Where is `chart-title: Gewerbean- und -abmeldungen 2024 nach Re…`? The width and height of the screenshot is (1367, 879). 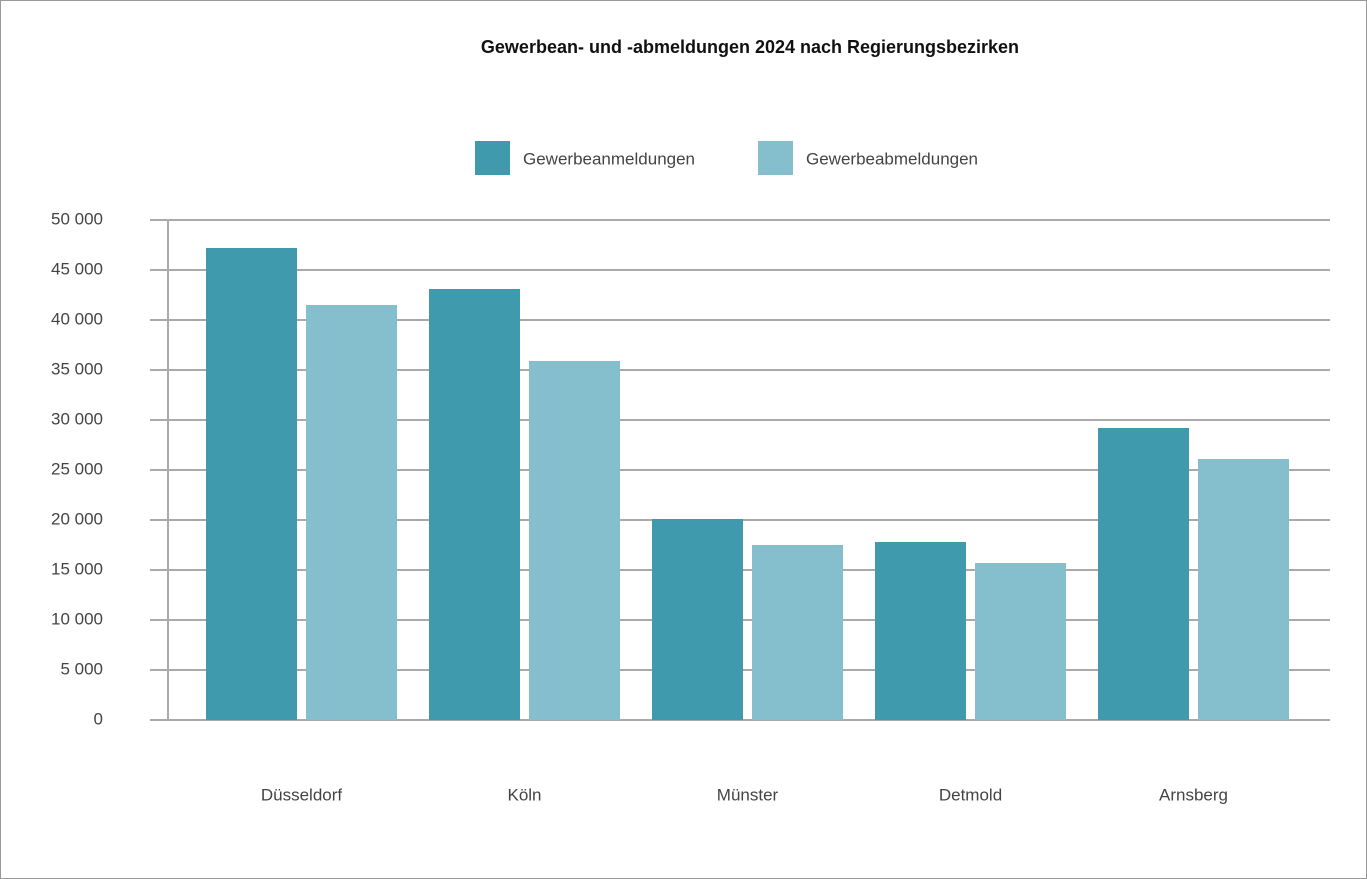 chart-title: Gewerbean- und -abmeldungen 2024 nach Re… is located at coordinates (750, 47).